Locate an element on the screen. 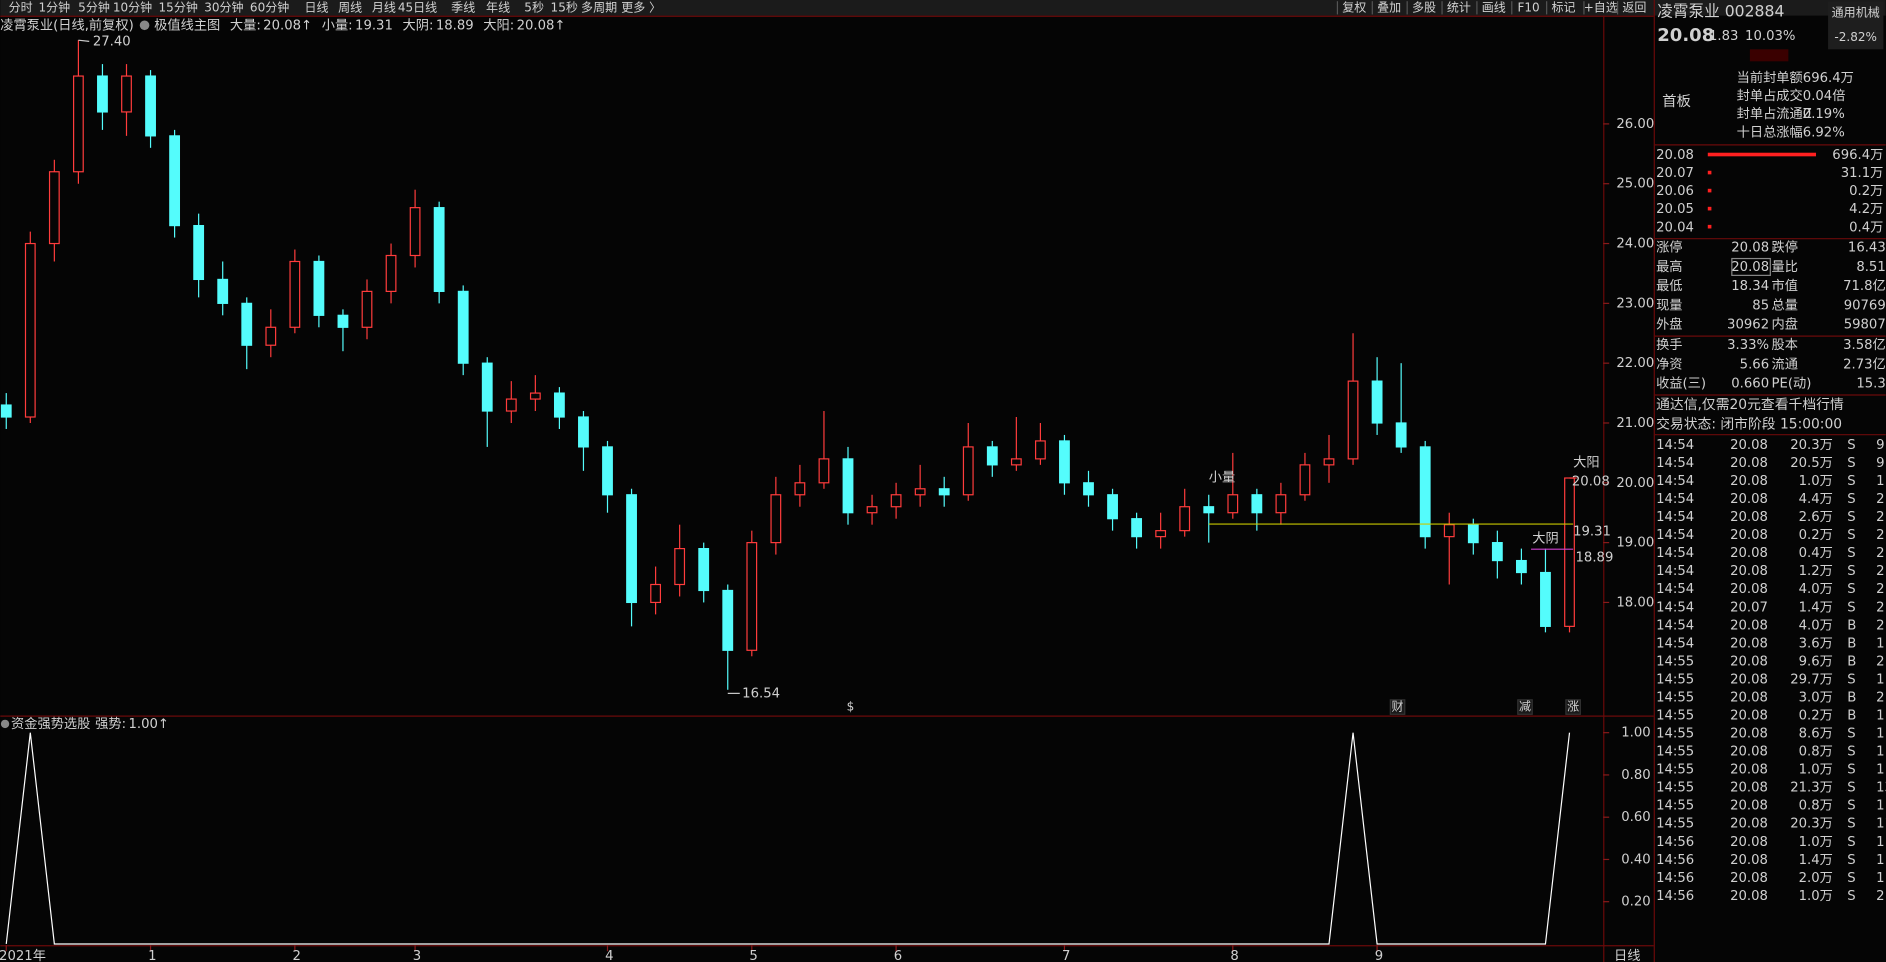  toolbar-item: 月线 is located at coordinates (384, 7).